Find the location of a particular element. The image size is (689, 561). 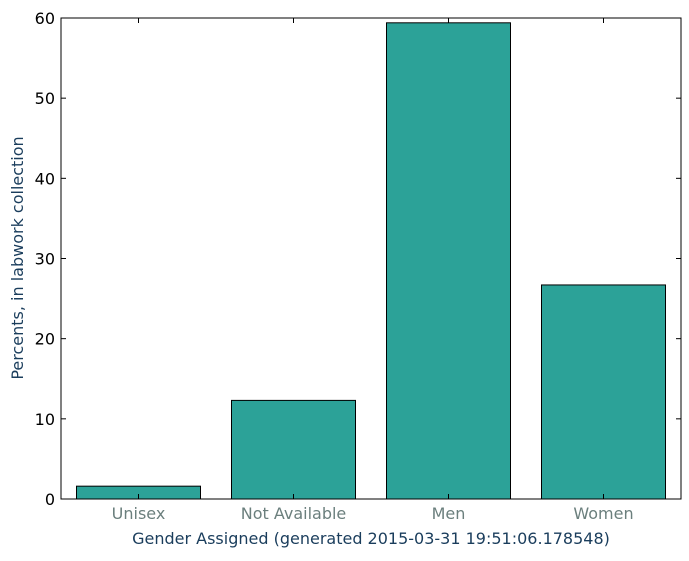

y-tick-label: 10 is located at coordinates (45, 419).